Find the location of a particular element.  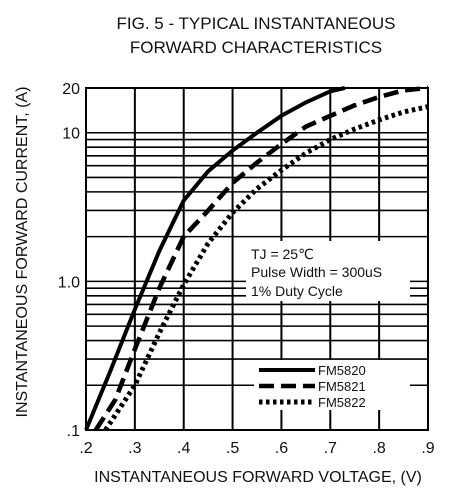

chart-title-line-2: FORWARD CHARACTERISTICS is located at coordinates (256, 47).